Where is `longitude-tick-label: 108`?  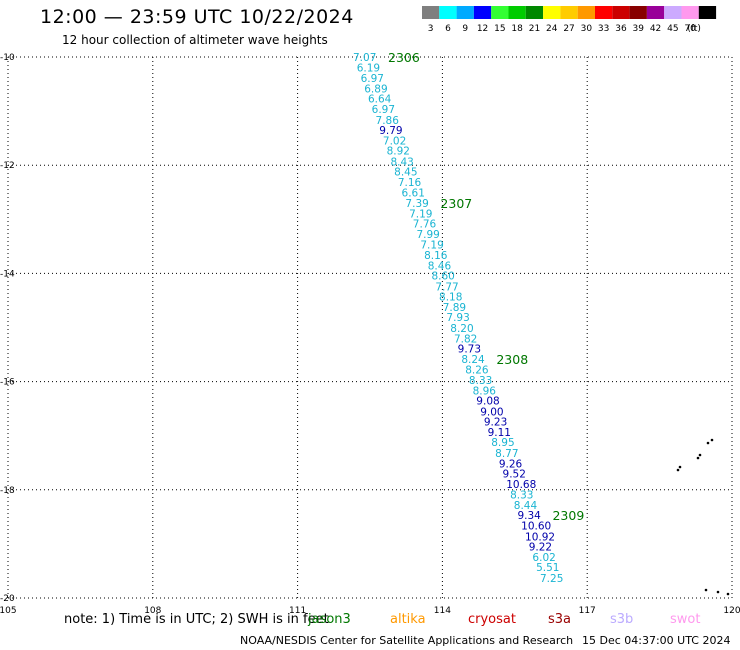
longitude-tick-label: 108 is located at coordinates (152, 611).